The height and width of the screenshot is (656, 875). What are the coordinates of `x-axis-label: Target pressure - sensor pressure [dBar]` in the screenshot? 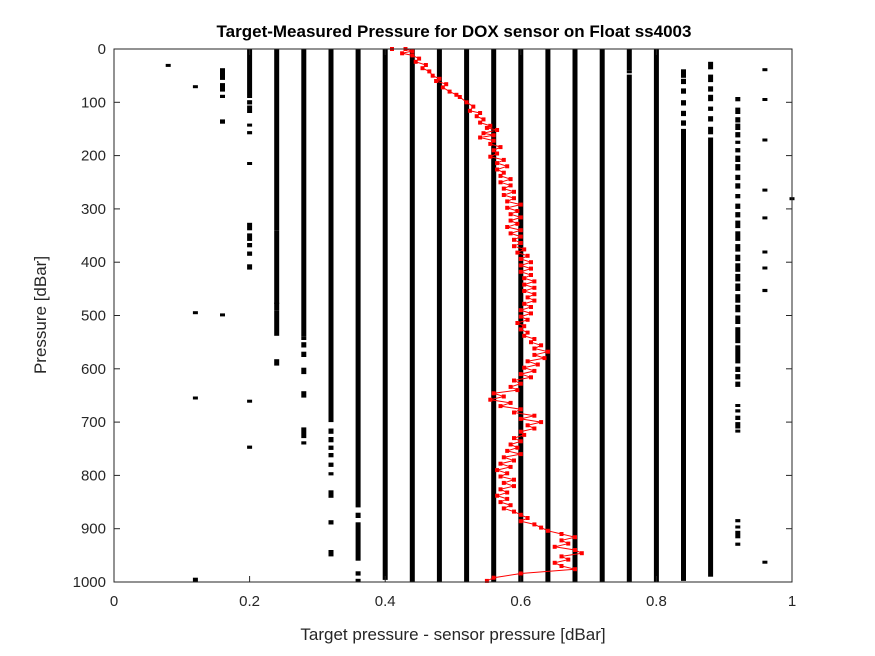 It's located at (452, 634).